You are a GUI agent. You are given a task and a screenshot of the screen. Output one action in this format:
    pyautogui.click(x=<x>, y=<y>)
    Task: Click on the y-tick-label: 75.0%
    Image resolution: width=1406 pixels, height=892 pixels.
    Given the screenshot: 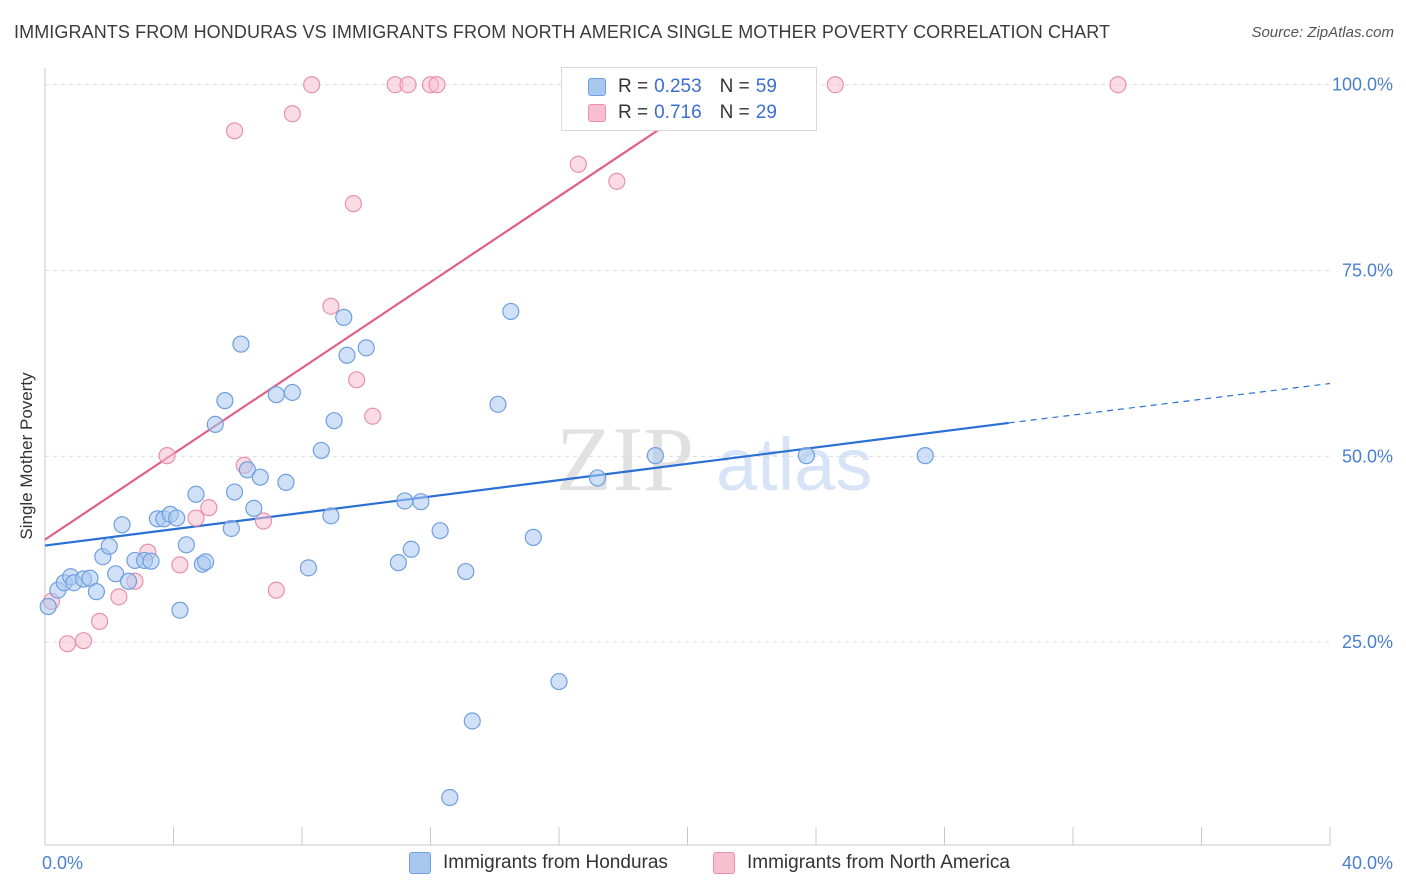 What is the action you would take?
    pyautogui.click(x=1367, y=271)
    